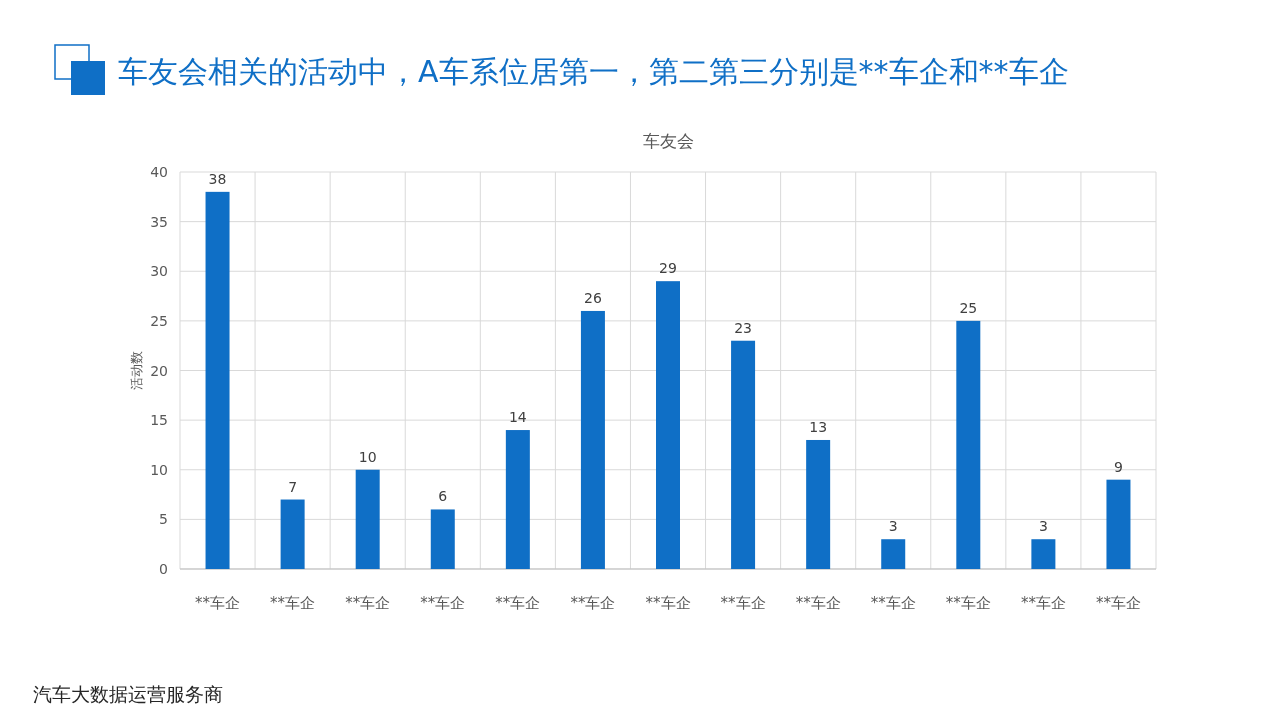  I want to click on y-tick-label: 40, so click(159, 172).